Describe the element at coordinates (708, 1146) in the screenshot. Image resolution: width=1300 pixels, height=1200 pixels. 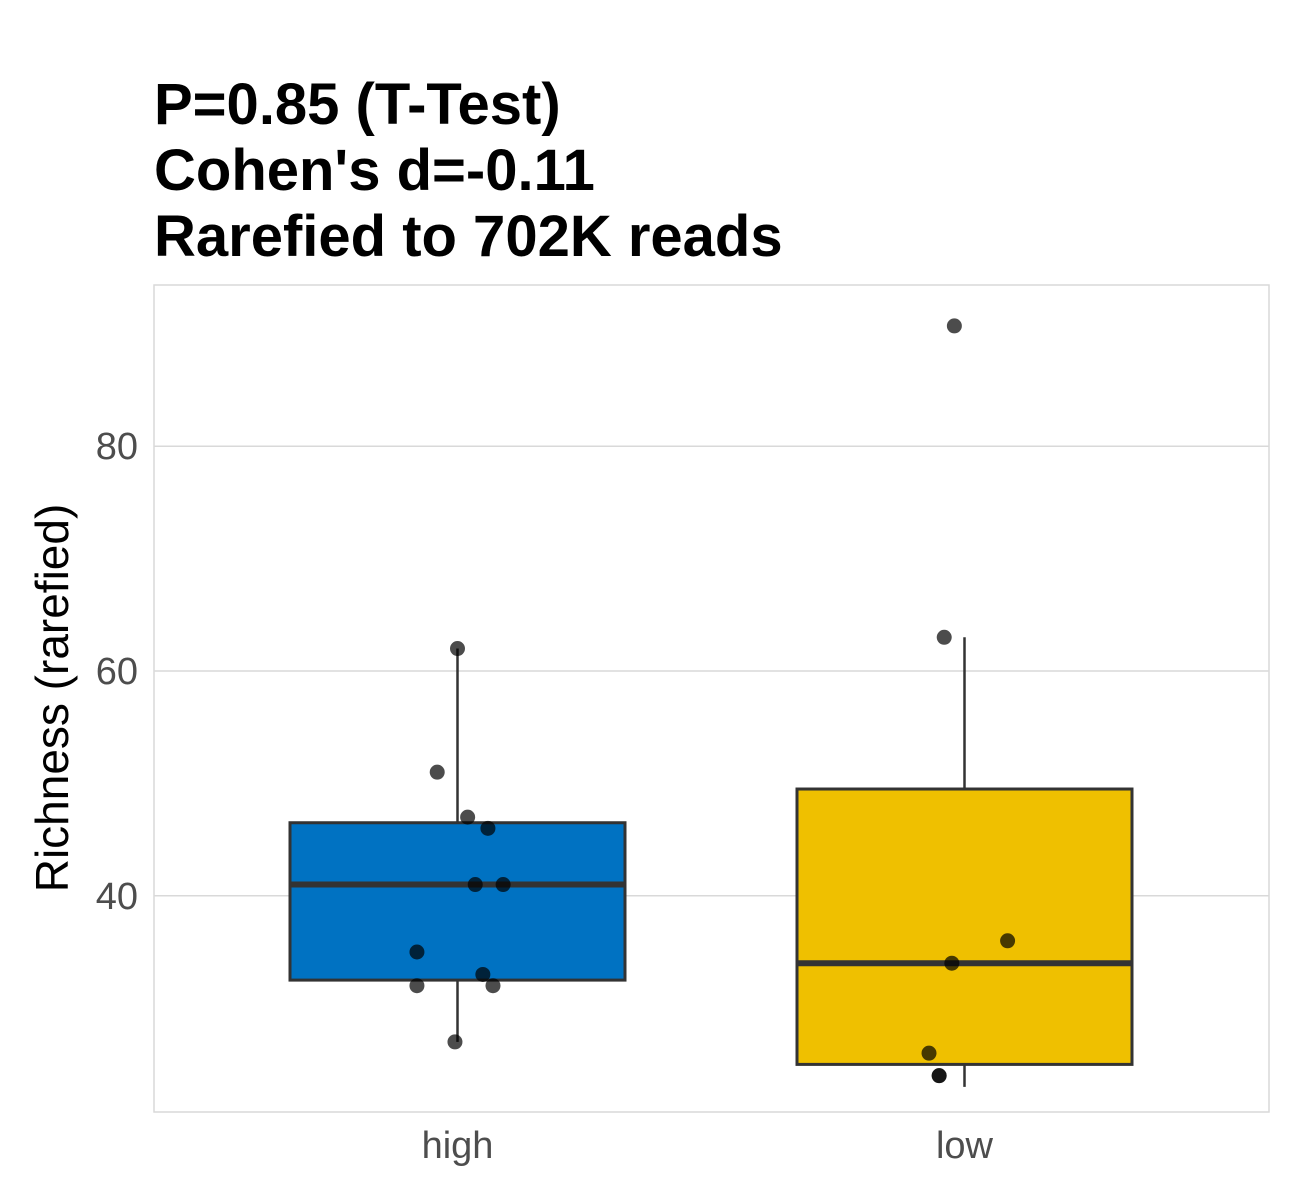
I see `x-axis-ticks: high low` at that location.